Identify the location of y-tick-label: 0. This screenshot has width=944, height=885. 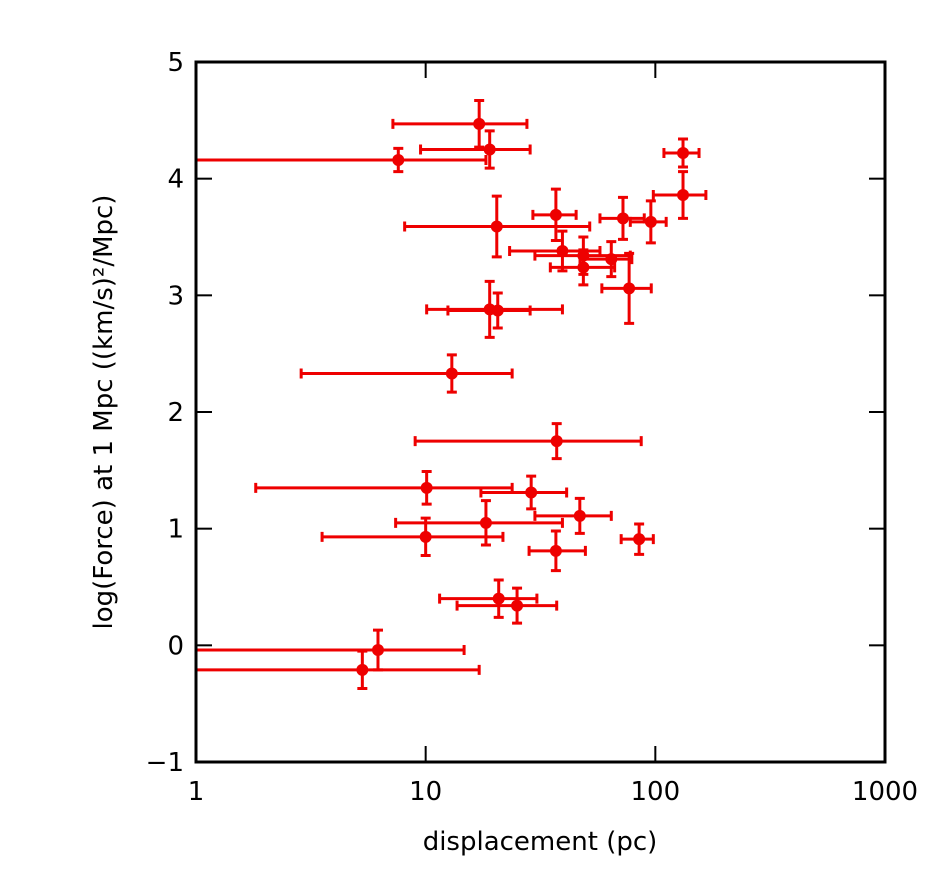
(175, 646).